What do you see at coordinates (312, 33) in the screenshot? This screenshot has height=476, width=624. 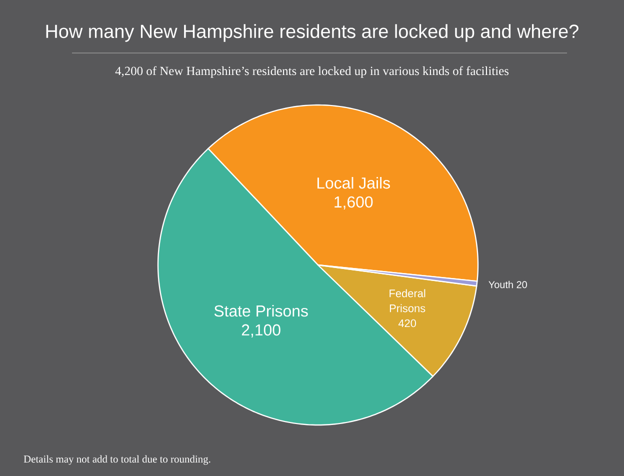 I see `chart-title: How many New Hampshire residents are locked up and where?` at bounding box center [312, 33].